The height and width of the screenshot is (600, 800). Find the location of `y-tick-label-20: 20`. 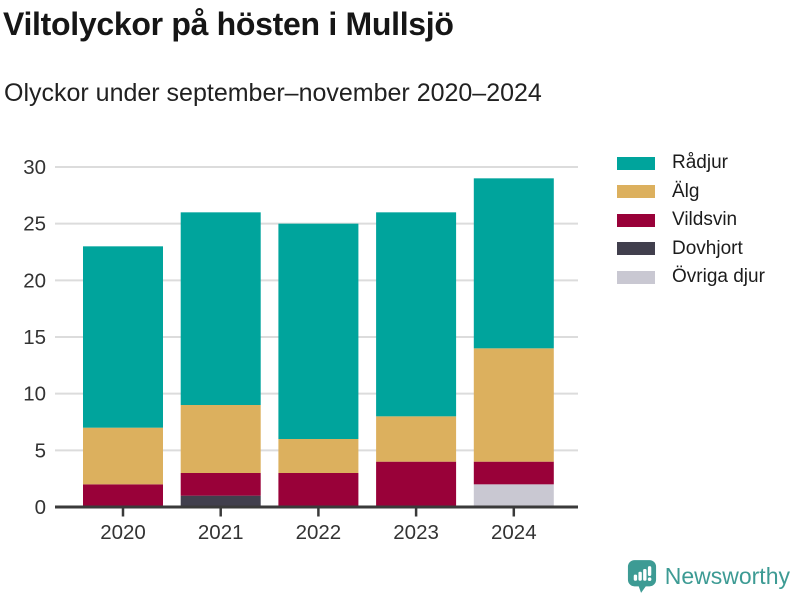

y-tick-label-20: 20 is located at coordinates (34, 280).